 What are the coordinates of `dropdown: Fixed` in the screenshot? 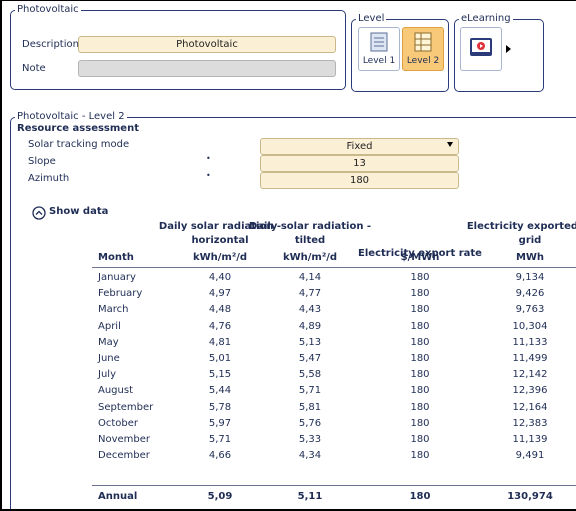 It's located at (359, 146).